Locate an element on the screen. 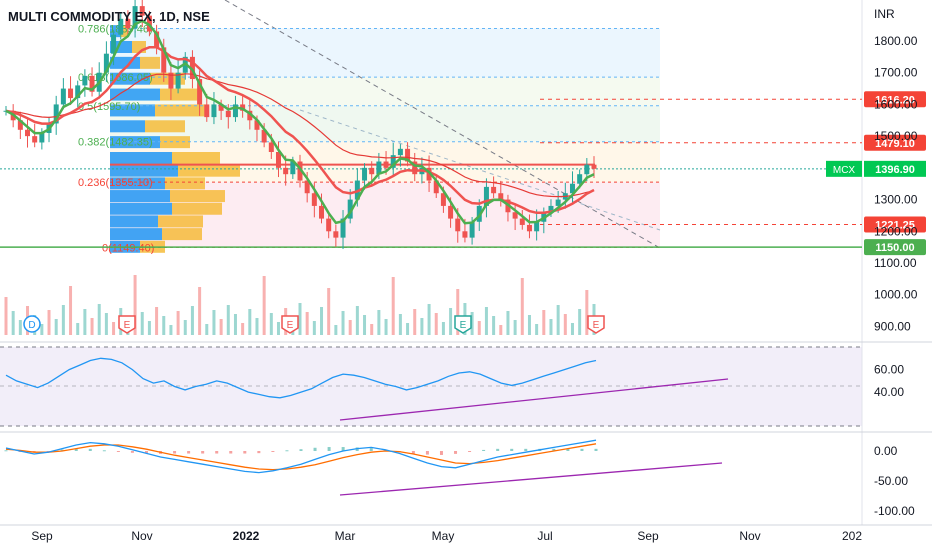 This screenshot has height=550, width=932. macd-pane is located at coordinates (363, 467).